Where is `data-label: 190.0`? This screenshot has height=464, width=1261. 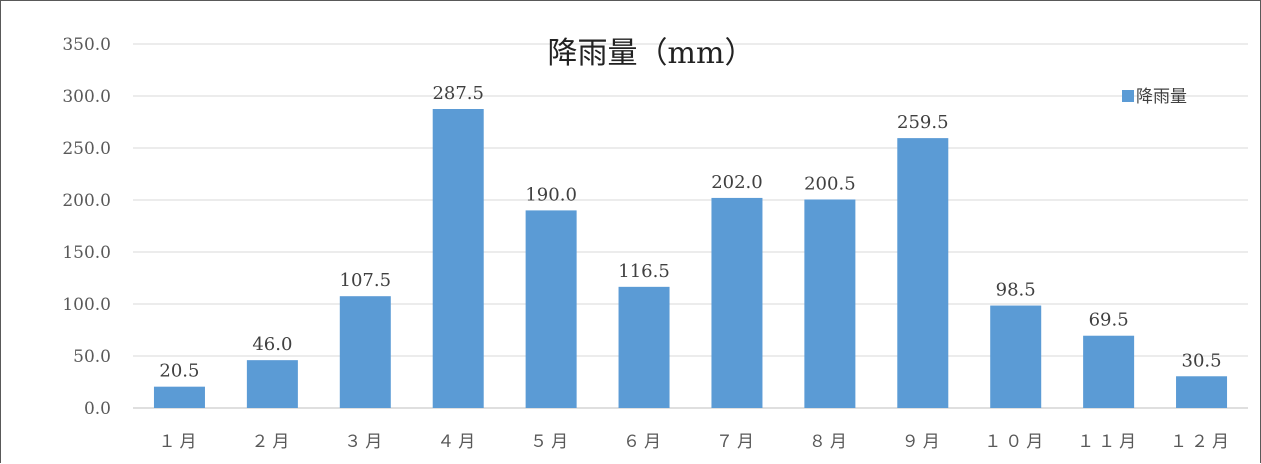
data-label: 190.0 is located at coordinates (551, 194).